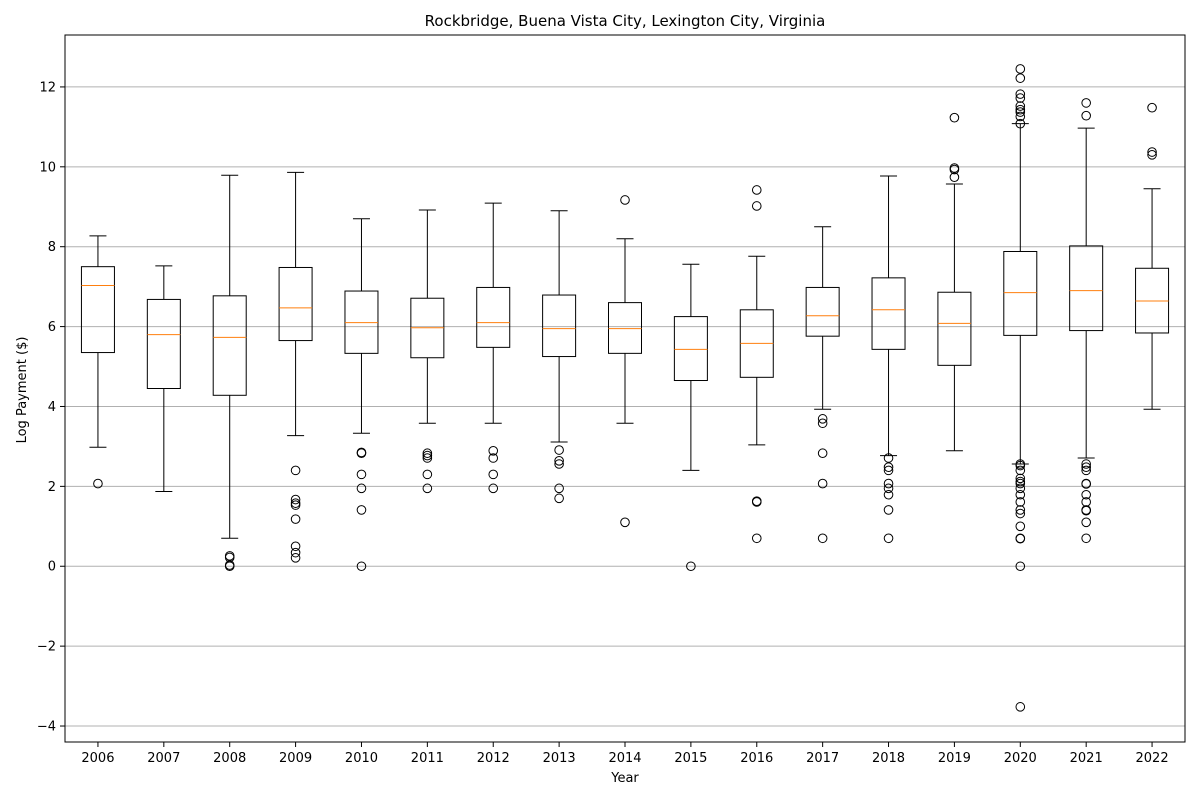  I want to click on box-2021, so click(1086, 321).